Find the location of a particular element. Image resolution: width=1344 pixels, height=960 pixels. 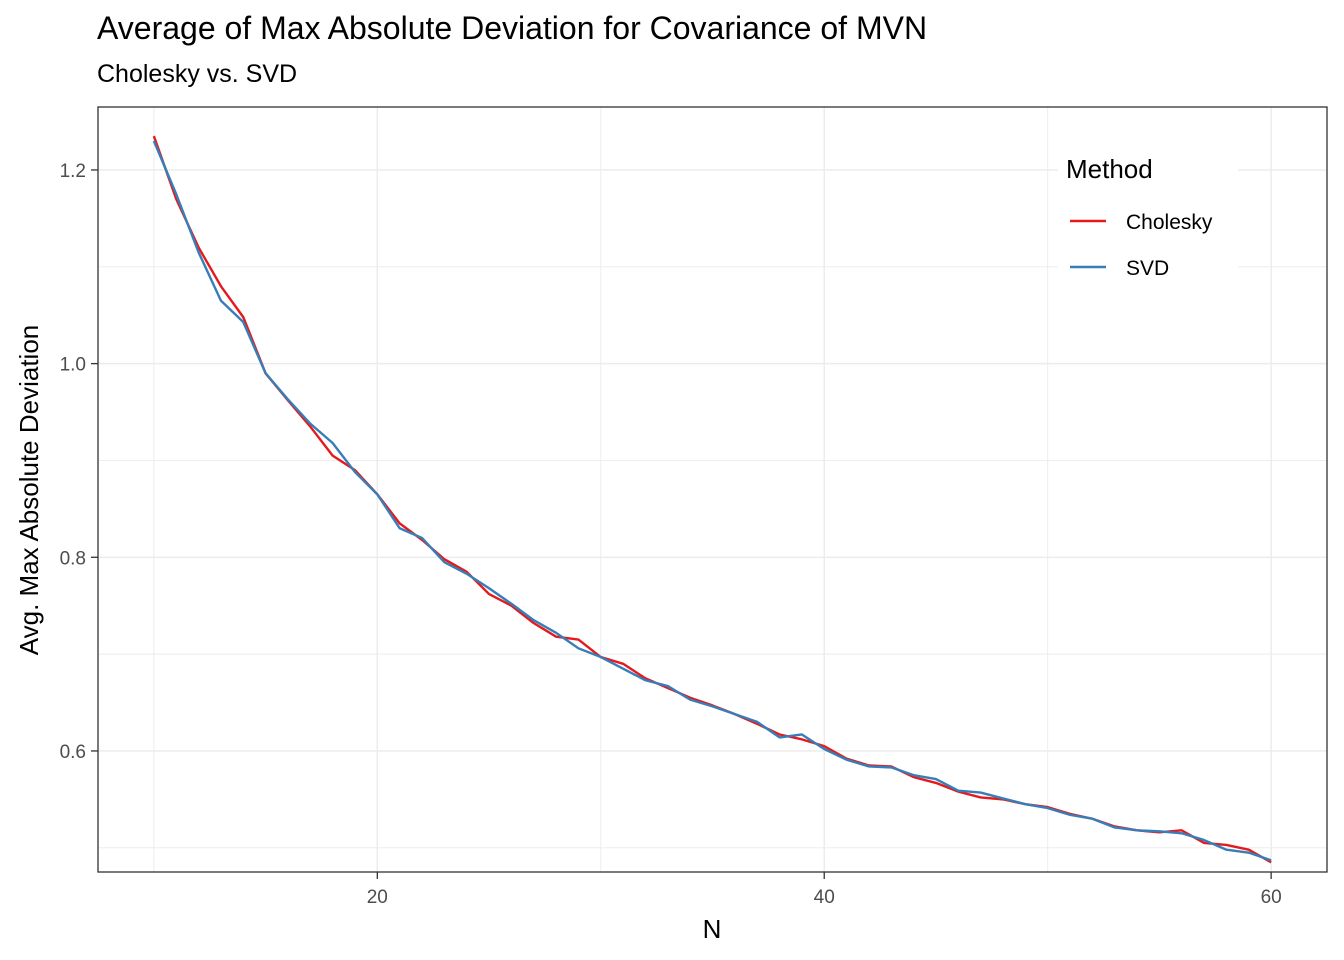

y-tick-label: 1.2 is located at coordinates (73, 171).